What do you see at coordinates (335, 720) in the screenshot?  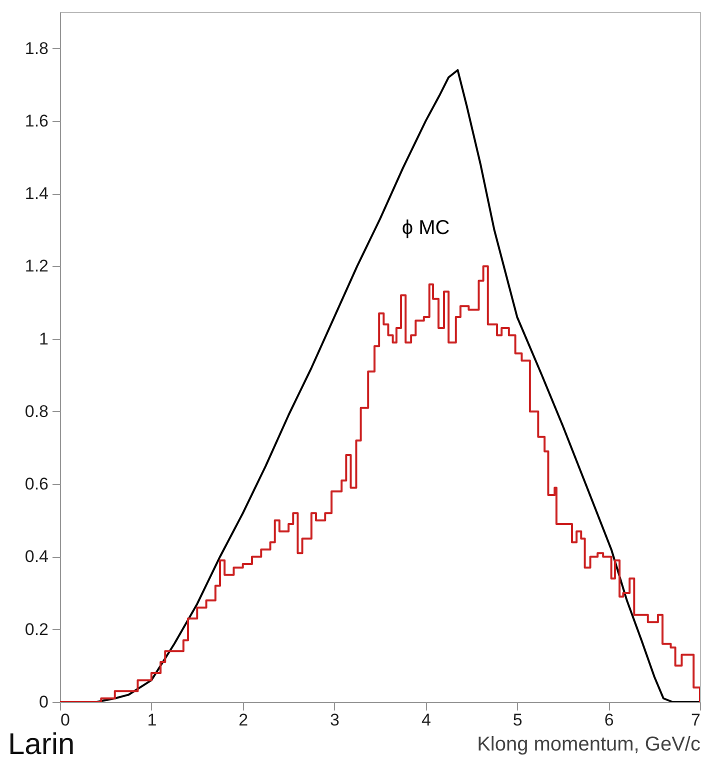 I see `x-tick-label: 3` at bounding box center [335, 720].